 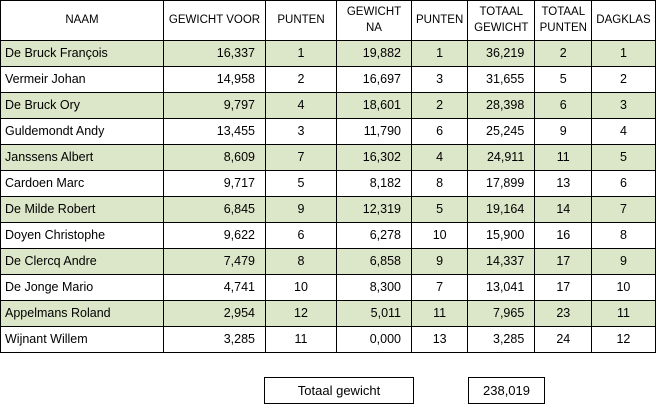 What do you see at coordinates (501, 209) in the screenshot?
I see `cell-totaal-gewicht: 19,164` at bounding box center [501, 209].